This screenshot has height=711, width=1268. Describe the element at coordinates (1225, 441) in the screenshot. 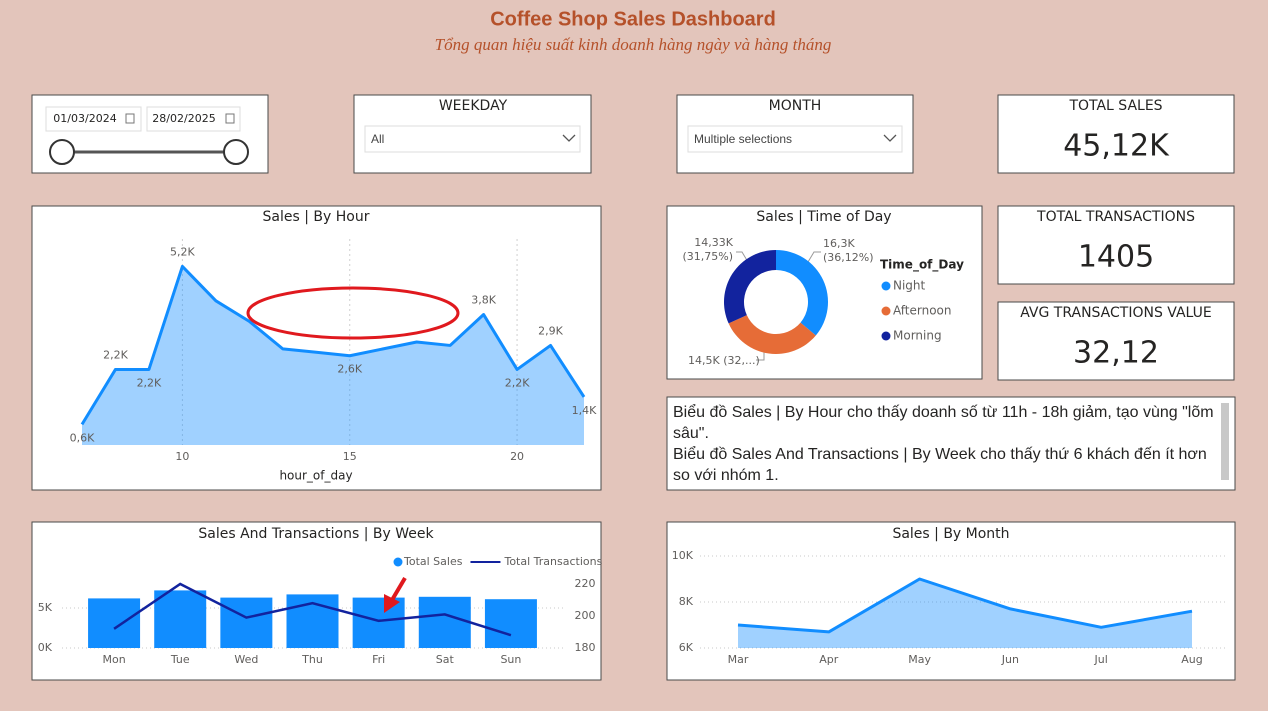

I see `scrollbar` at that location.